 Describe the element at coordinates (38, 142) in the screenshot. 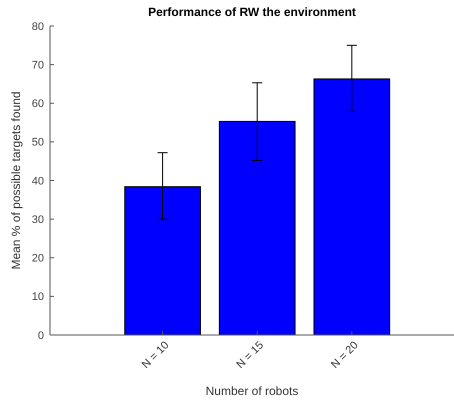

I see `y-tick-label: 50` at that location.